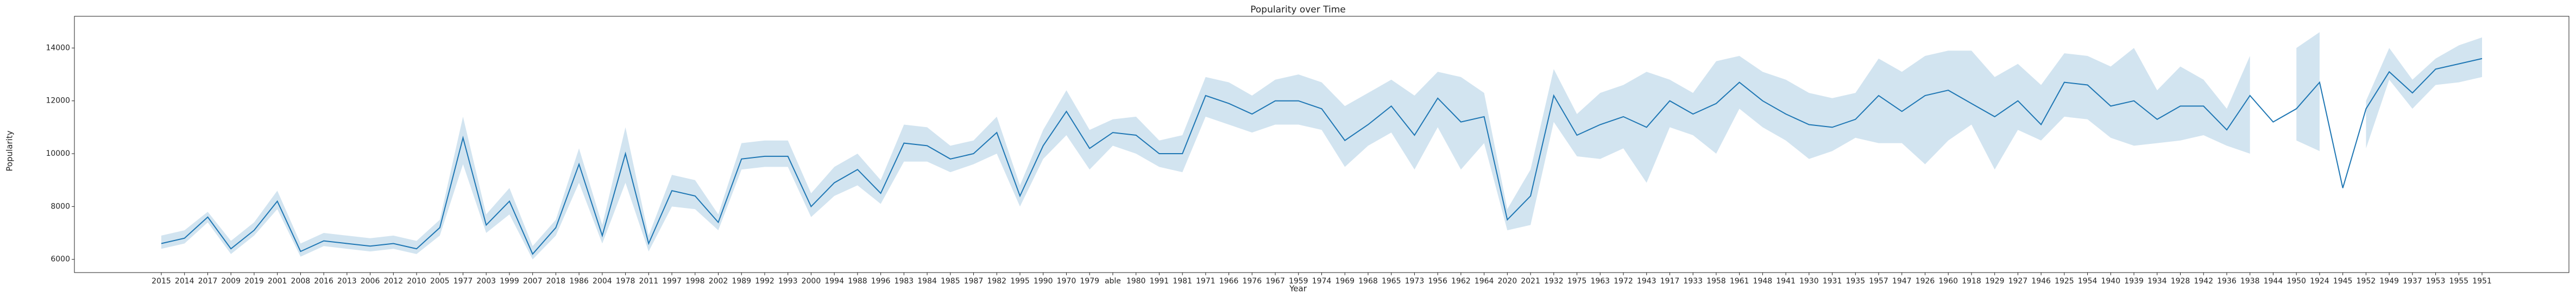 This screenshot has width=2576, height=297. Describe the element at coordinates (881, 281) in the screenshot. I see `x-tick-label: 1996` at that location.